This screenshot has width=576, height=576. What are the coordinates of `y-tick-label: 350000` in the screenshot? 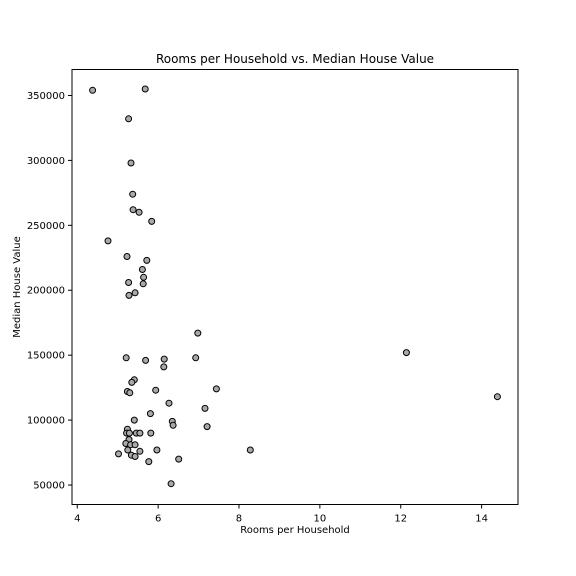 It's located at (46, 96).